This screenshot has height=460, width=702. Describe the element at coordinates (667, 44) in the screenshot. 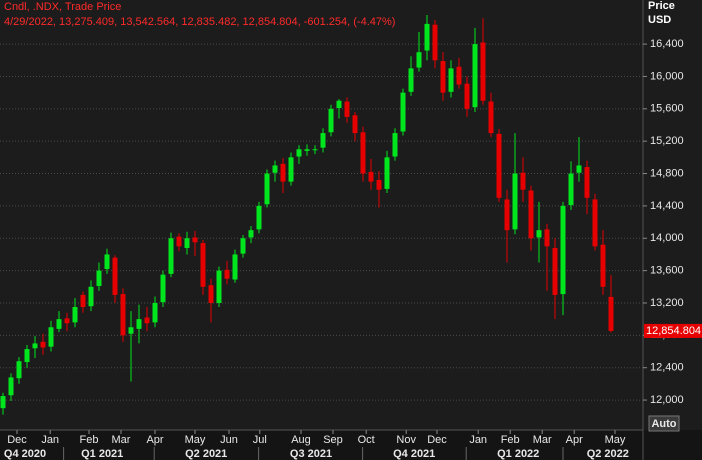

I see `y-tick-label: 16,400` at that location.